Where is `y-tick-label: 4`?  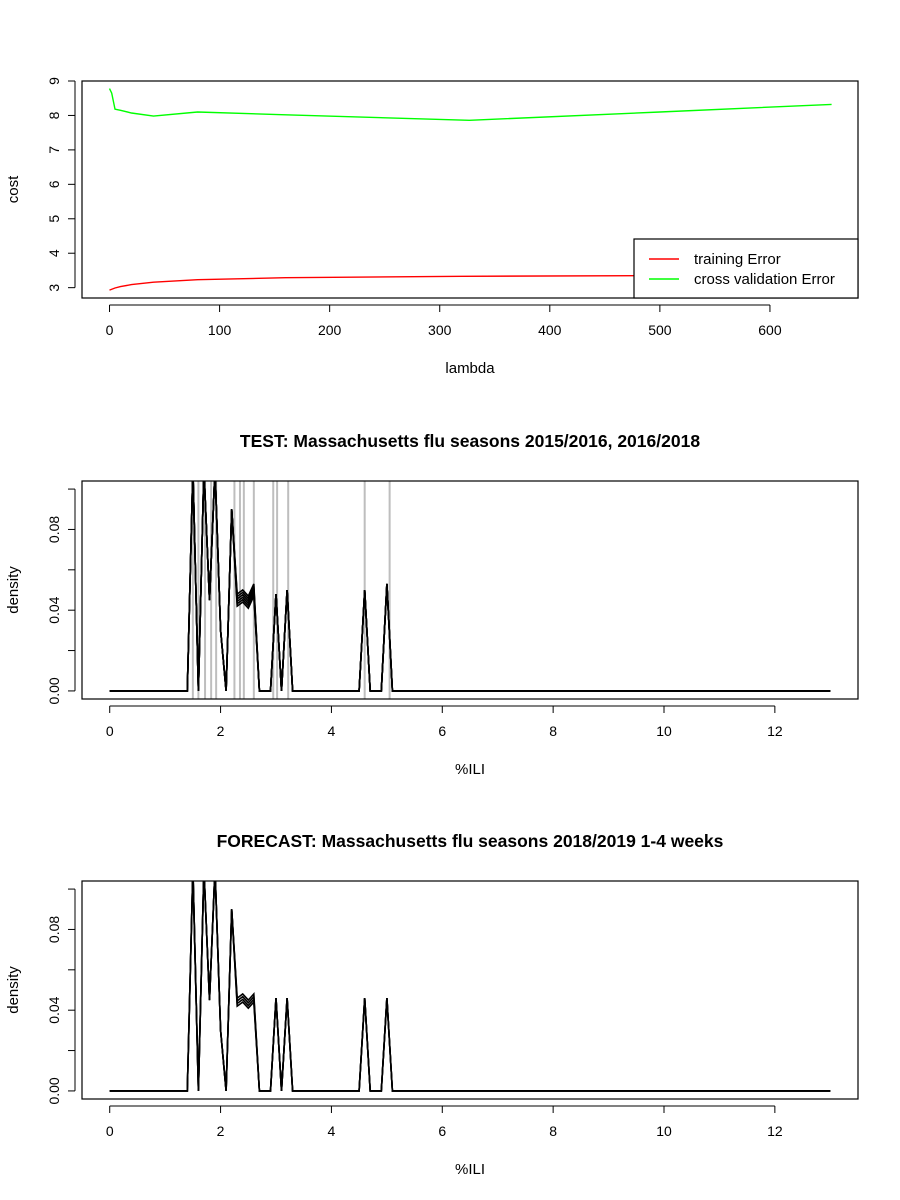
y-tick-label: 4 is located at coordinates (54, 253).